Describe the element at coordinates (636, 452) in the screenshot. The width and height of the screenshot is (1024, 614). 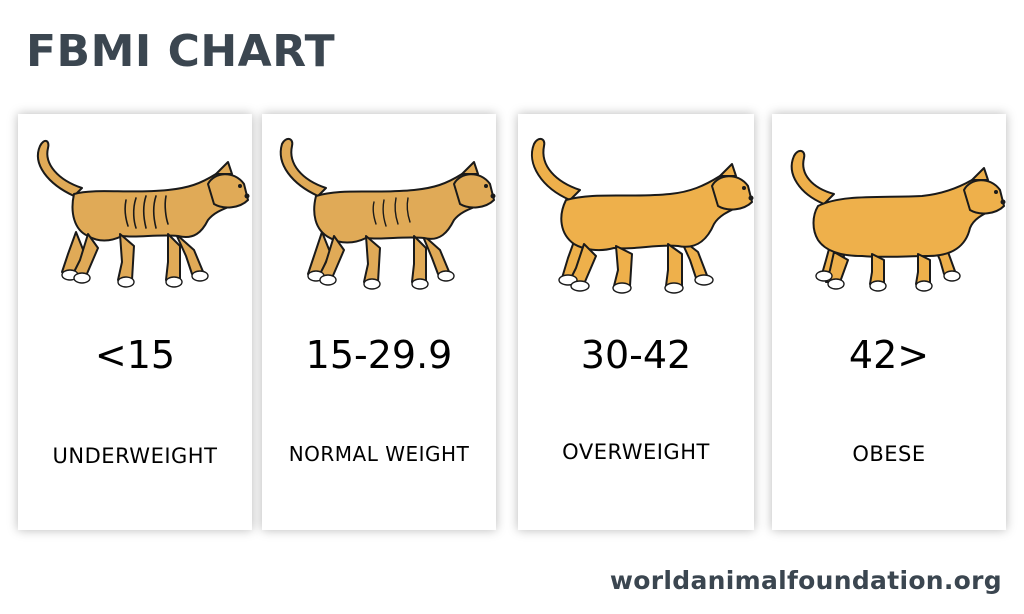
I see `category-label: OVERWEIGHT` at that location.